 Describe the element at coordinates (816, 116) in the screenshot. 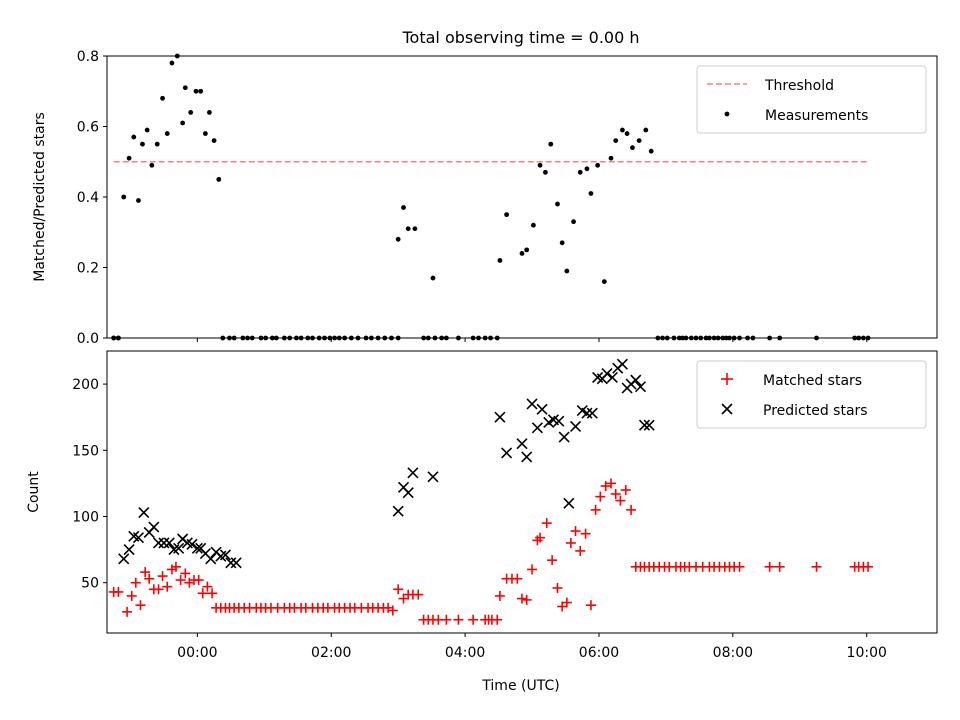

I see `legend-measurement-label: Measurements` at that location.